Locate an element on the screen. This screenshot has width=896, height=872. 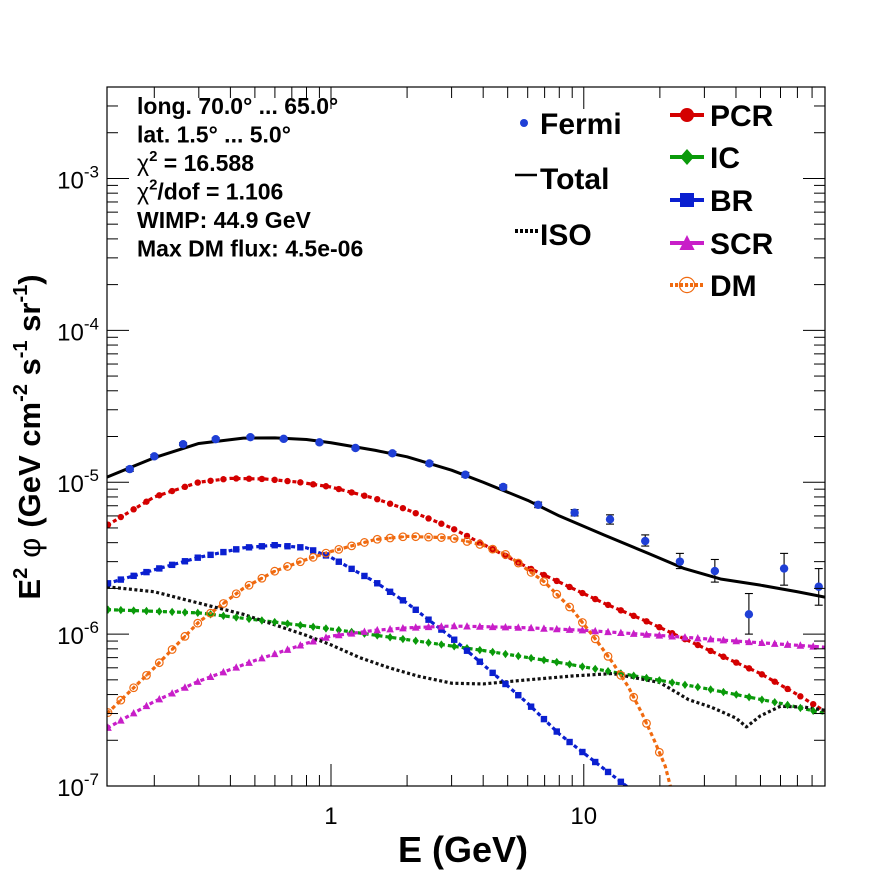
legend-dm-marker-dot is located at coordinates (687, 285).